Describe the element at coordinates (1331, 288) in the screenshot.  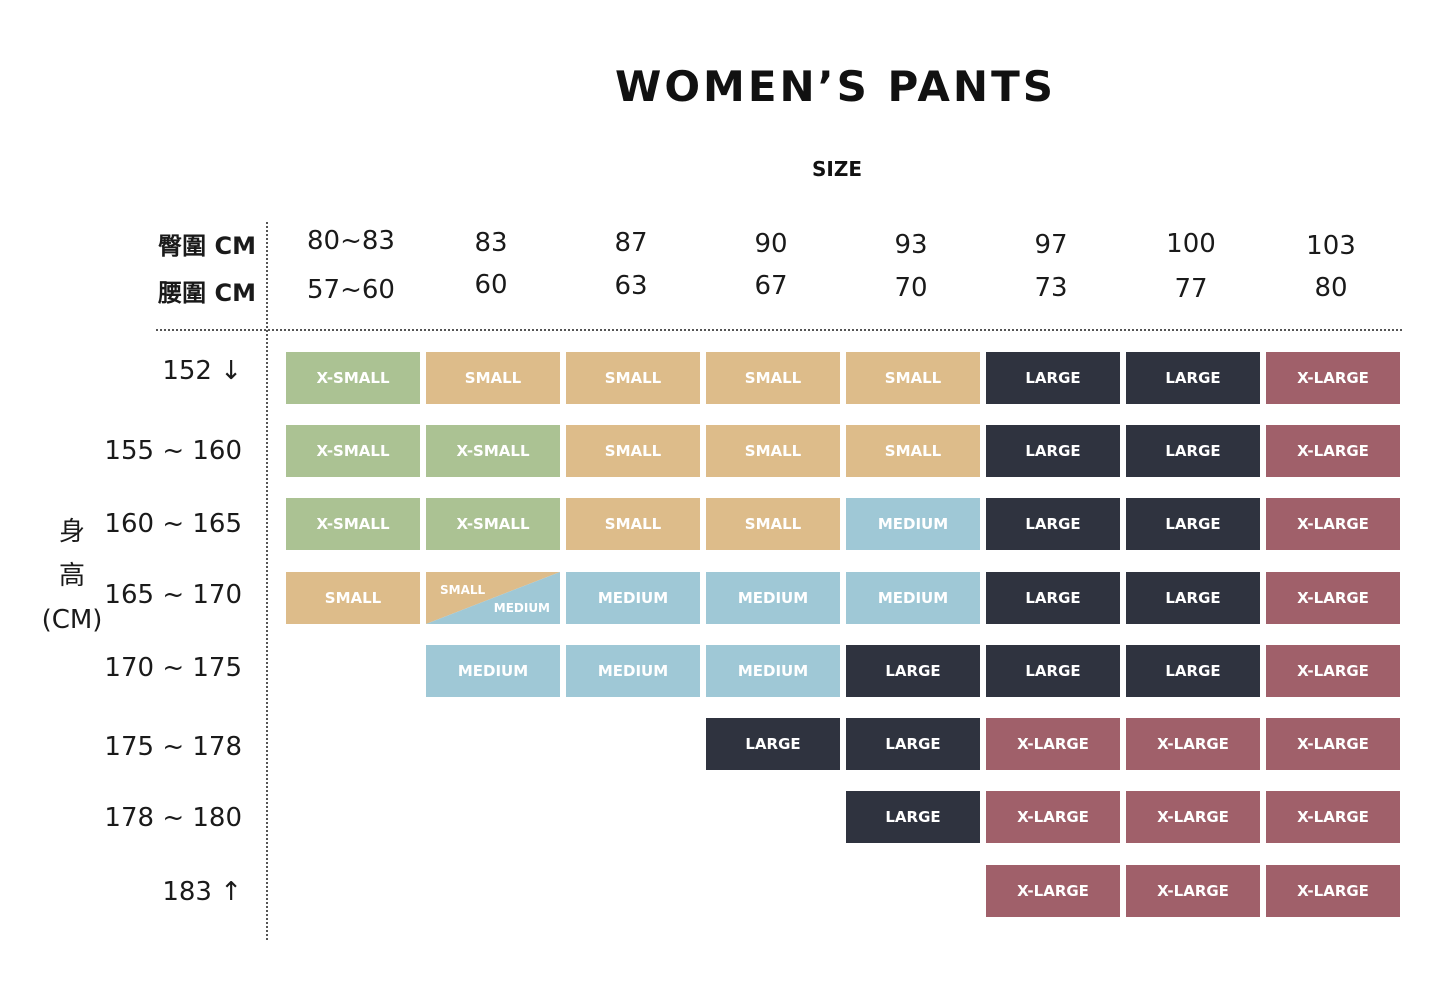
I see `waist-value: 80` at that location.